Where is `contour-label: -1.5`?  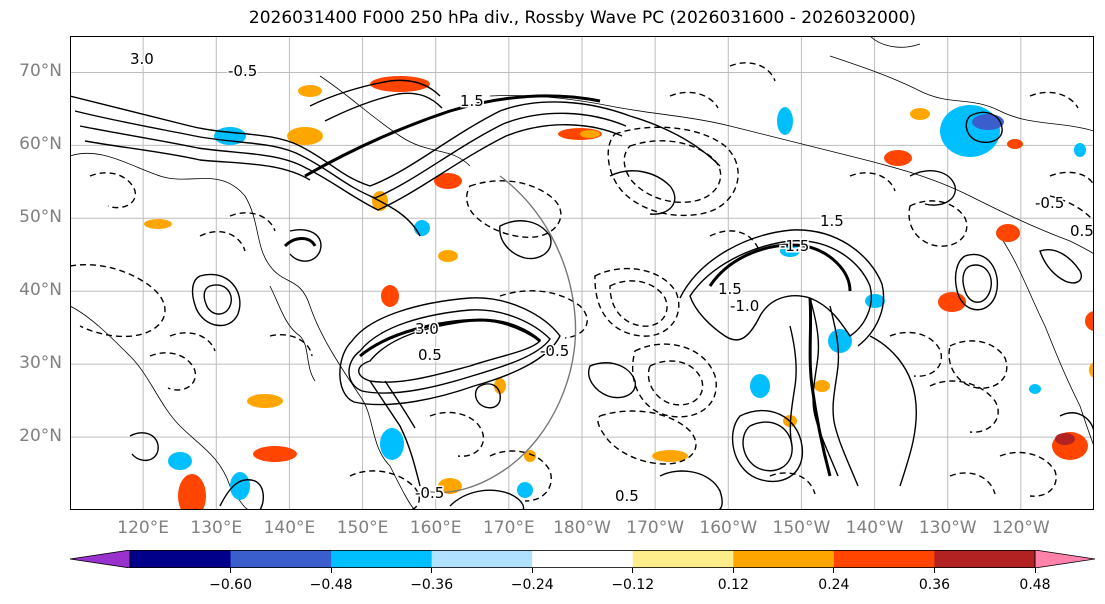
contour-label: -1.5 is located at coordinates (794, 246).